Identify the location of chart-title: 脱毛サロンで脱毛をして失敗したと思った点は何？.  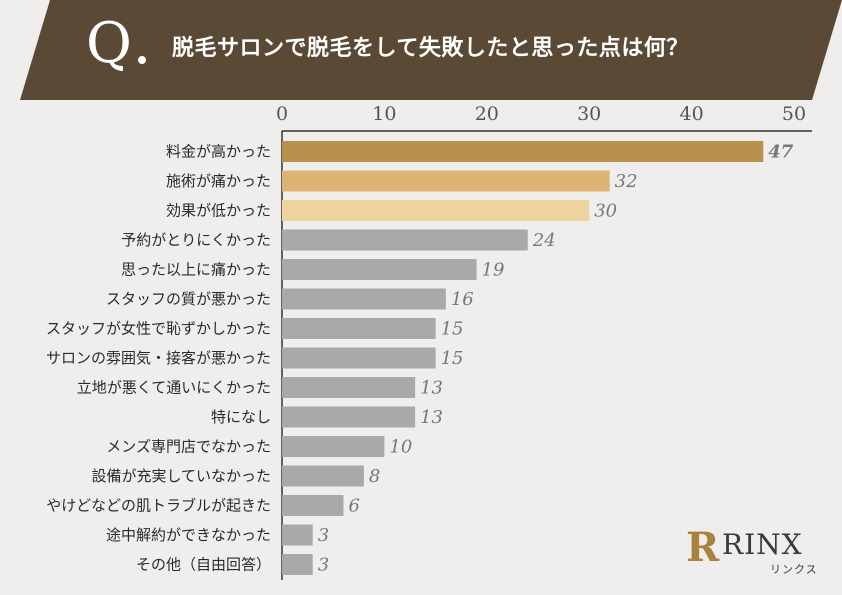
(430, 48).